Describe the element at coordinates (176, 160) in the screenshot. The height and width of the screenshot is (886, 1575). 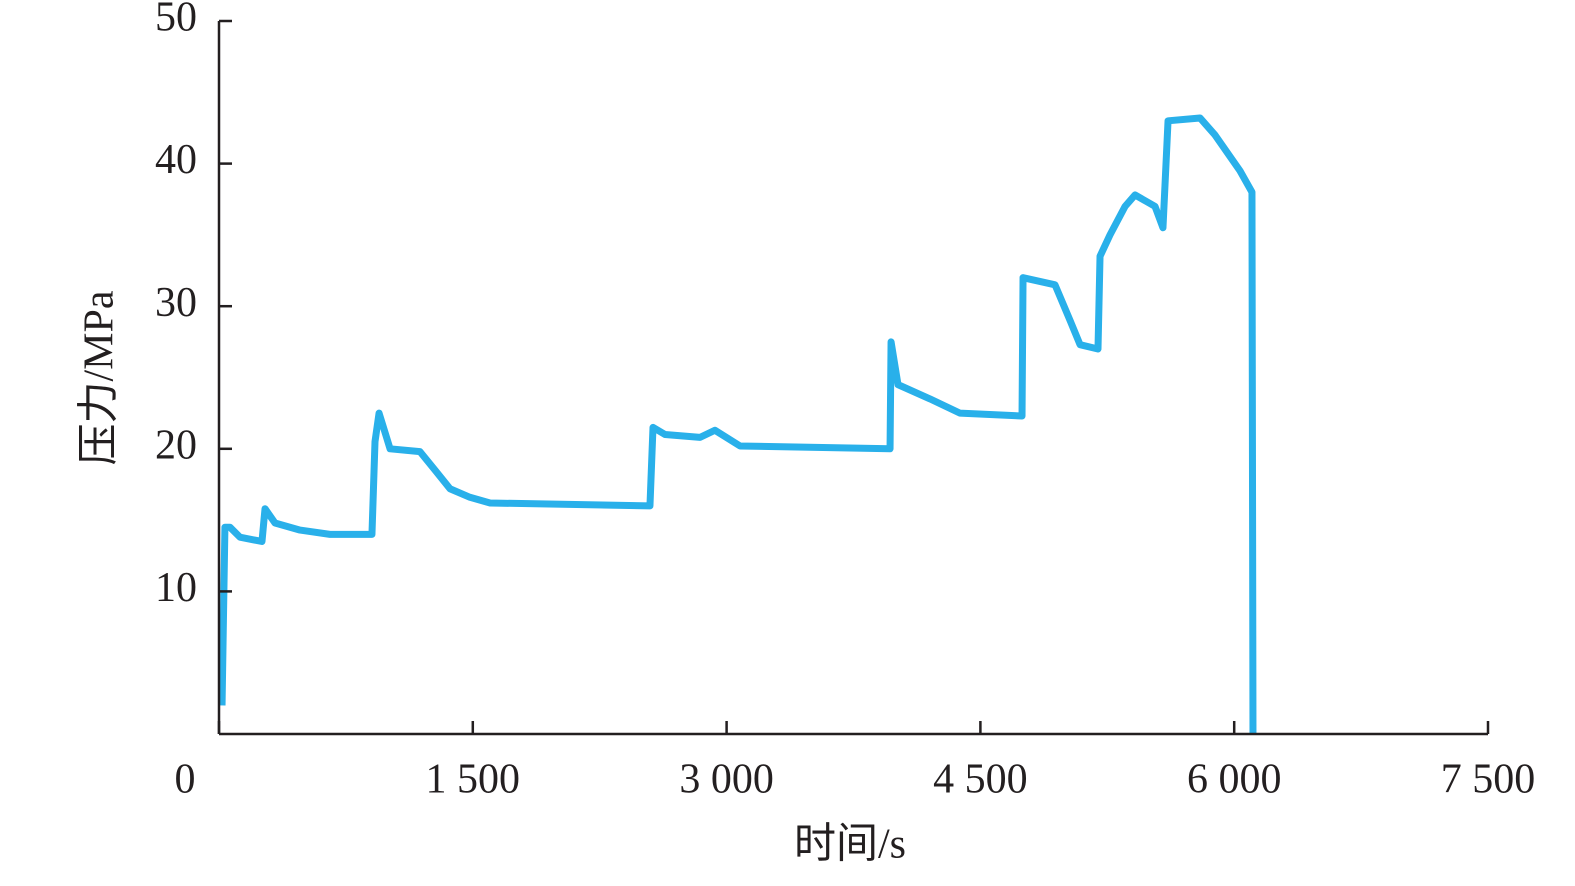
I see `y-tick-label: 40` at that location.